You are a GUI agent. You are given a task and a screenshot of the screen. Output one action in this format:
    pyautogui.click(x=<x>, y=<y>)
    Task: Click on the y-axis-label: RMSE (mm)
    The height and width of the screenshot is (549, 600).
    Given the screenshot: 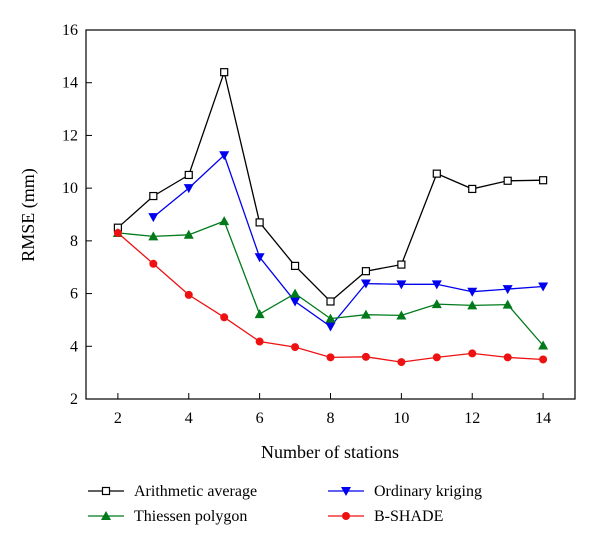 What is the action you would take?
    pyautogui.click(x=28, y=215)
    